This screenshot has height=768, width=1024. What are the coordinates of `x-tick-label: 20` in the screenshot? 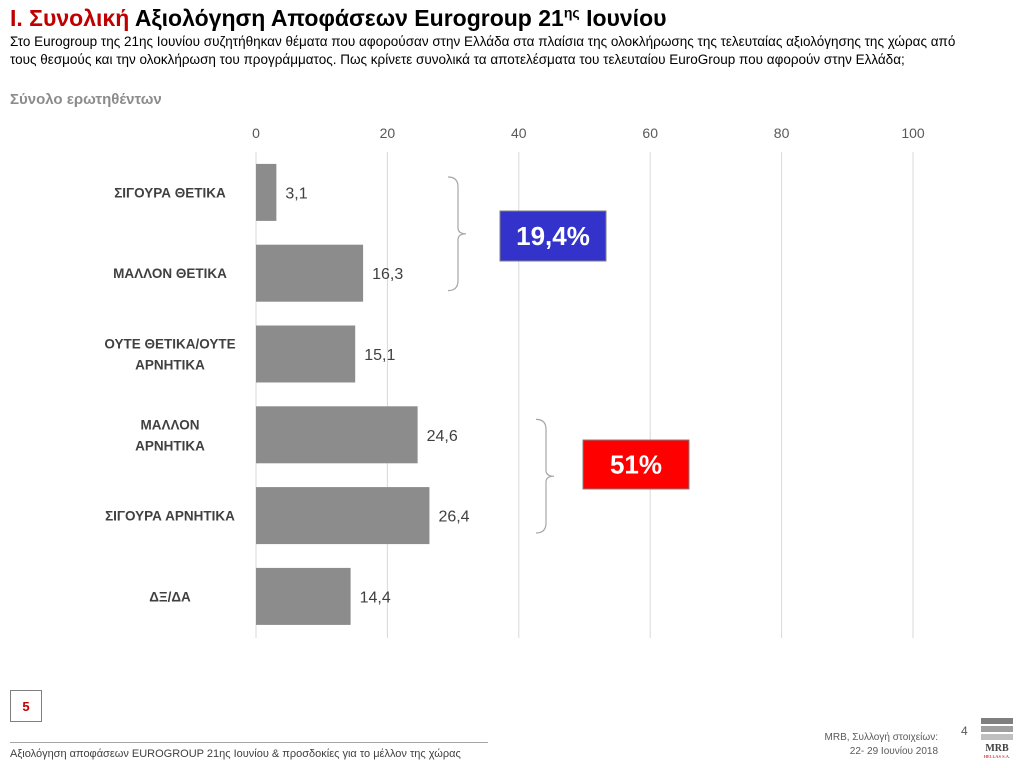 It's located at (388, 133).